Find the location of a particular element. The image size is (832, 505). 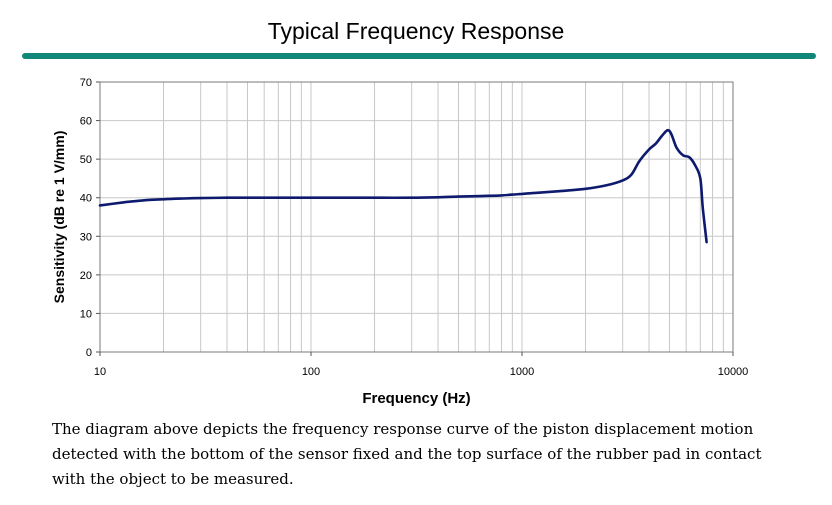

y-tick-label: 10 is located at coordinates (86, 314).